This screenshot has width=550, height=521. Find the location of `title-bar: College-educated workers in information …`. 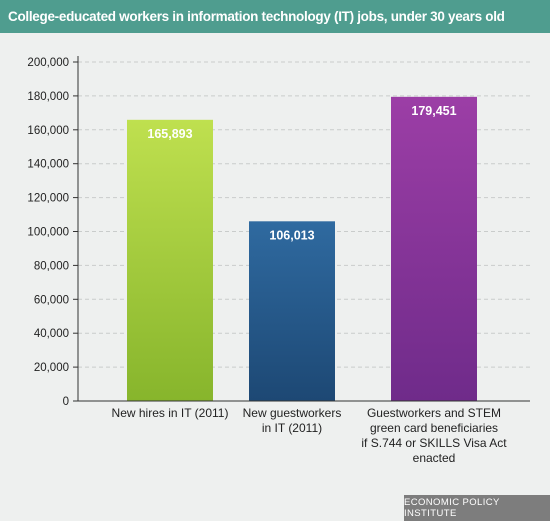

title-bar: College-educated workers in information … is located at coordinates (275, 16).